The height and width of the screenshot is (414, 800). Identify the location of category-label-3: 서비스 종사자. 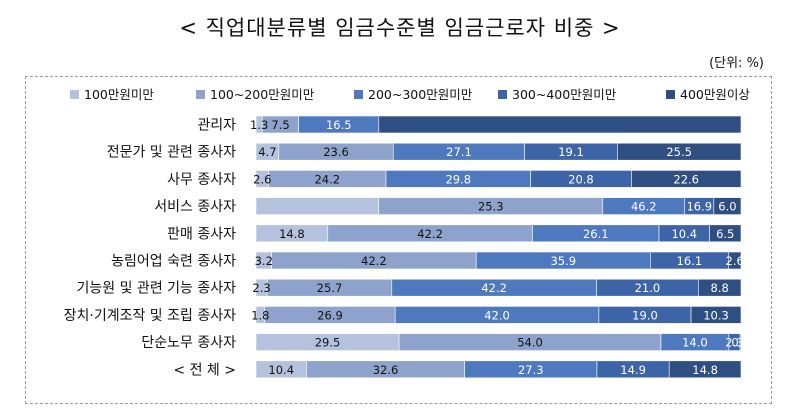
(195, 207).